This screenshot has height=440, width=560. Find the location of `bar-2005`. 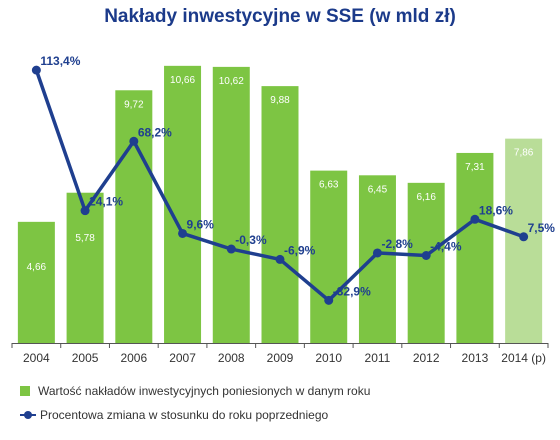

bar-2005 is located at coordinates (85, 267).